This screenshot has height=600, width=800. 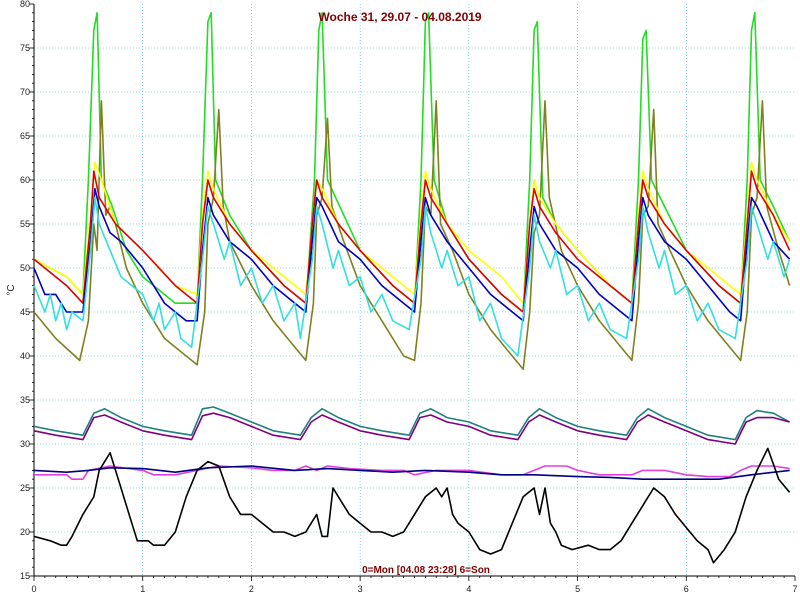 I want to click on y-tick-label: 65, so click(x=25, y=136).